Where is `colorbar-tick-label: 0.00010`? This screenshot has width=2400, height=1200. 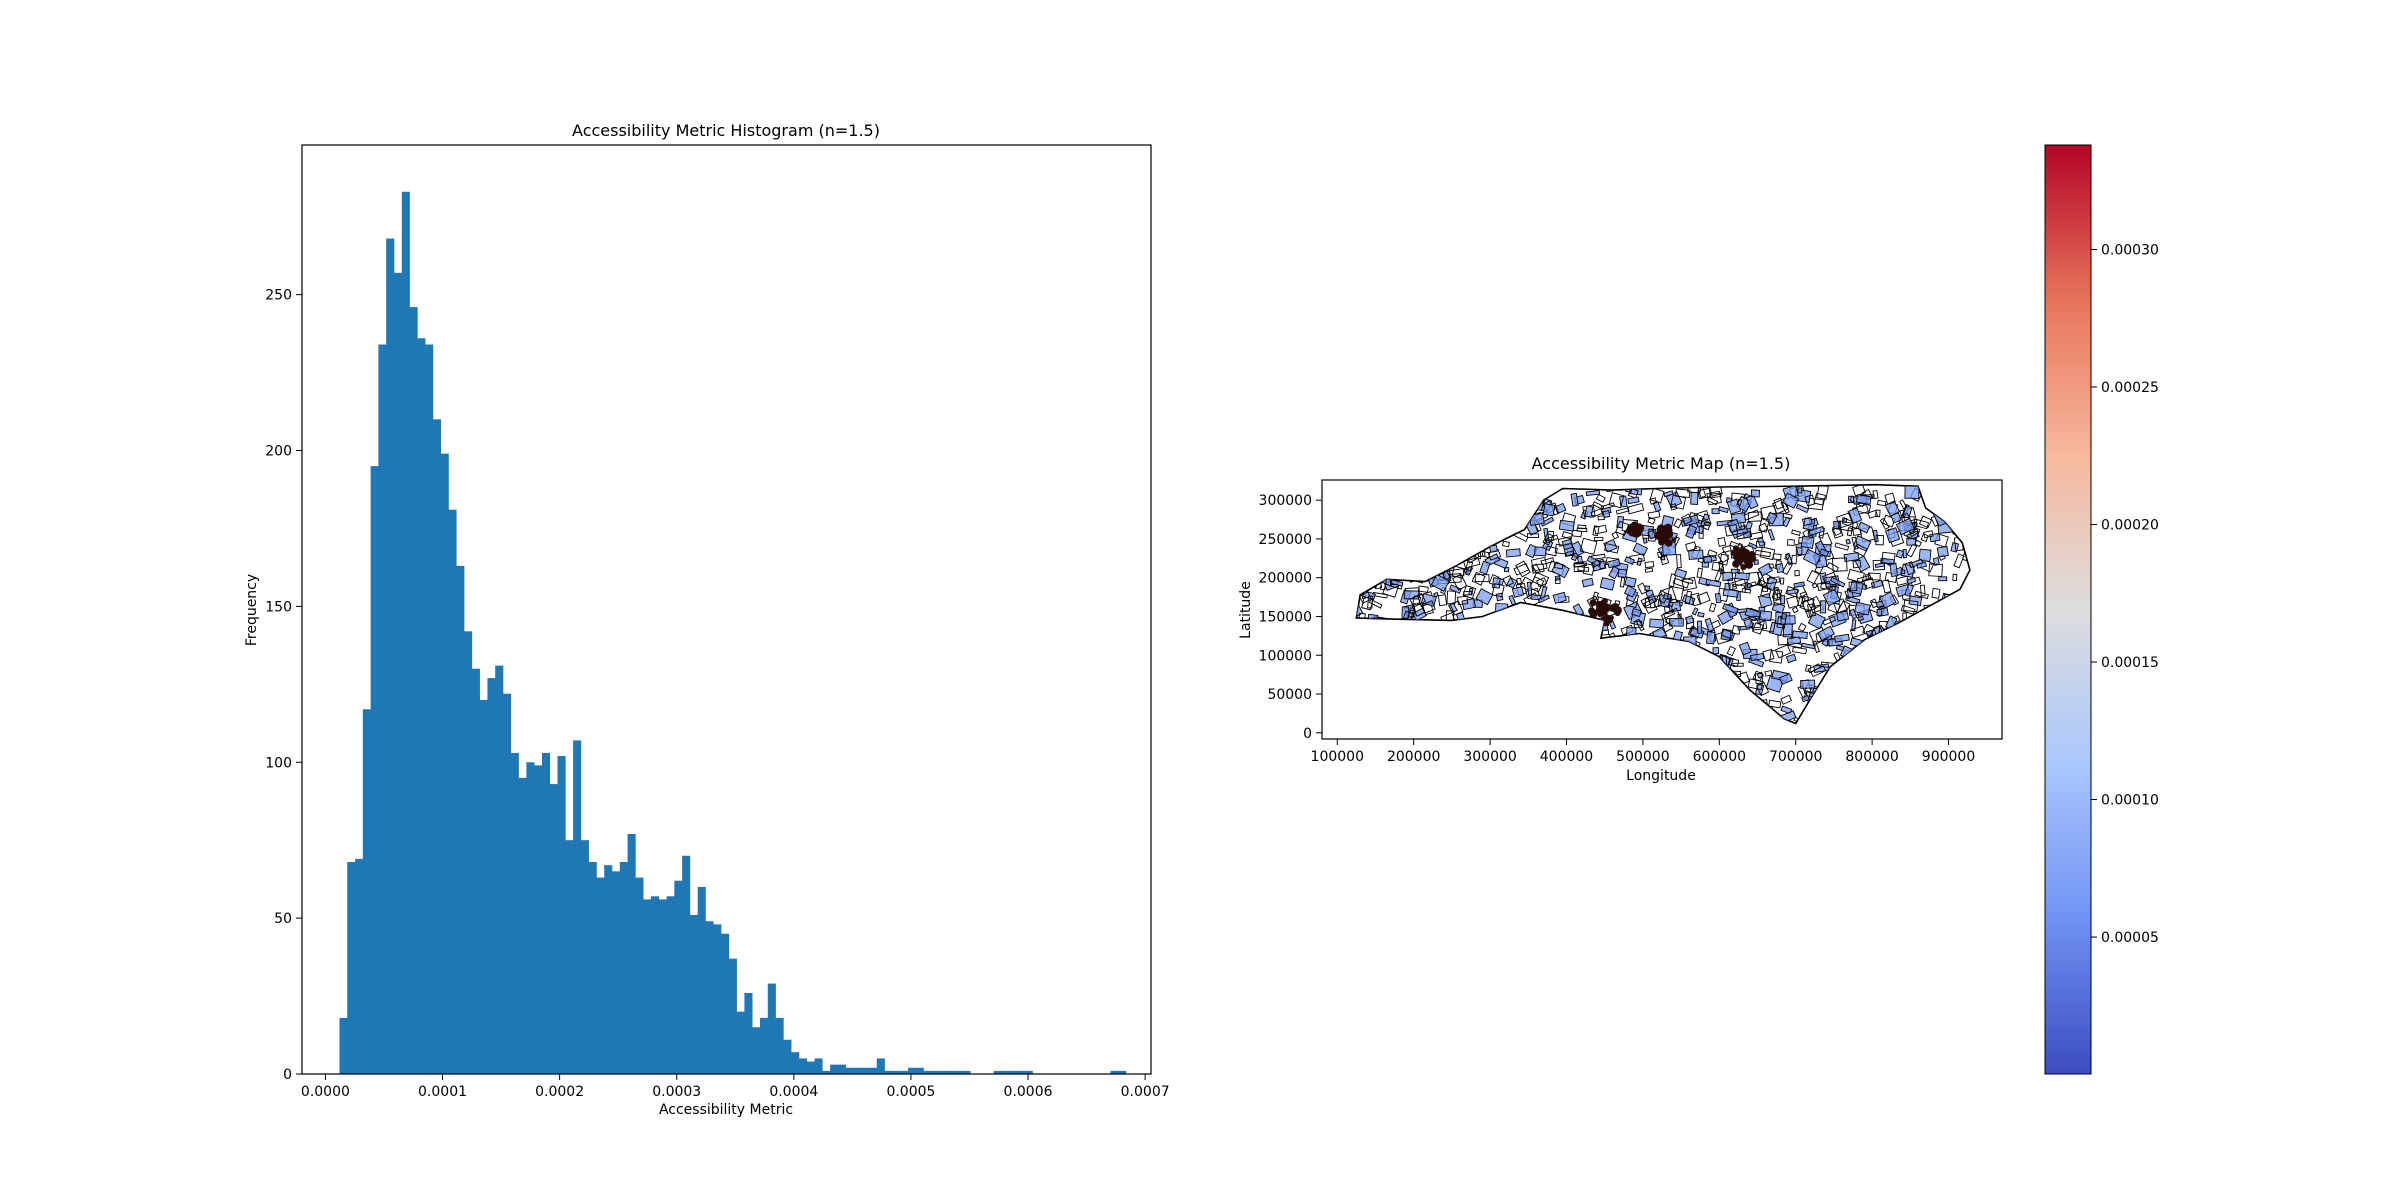 colorbar-tick-label: 0.00010 is located at coordinates (2130, 801).